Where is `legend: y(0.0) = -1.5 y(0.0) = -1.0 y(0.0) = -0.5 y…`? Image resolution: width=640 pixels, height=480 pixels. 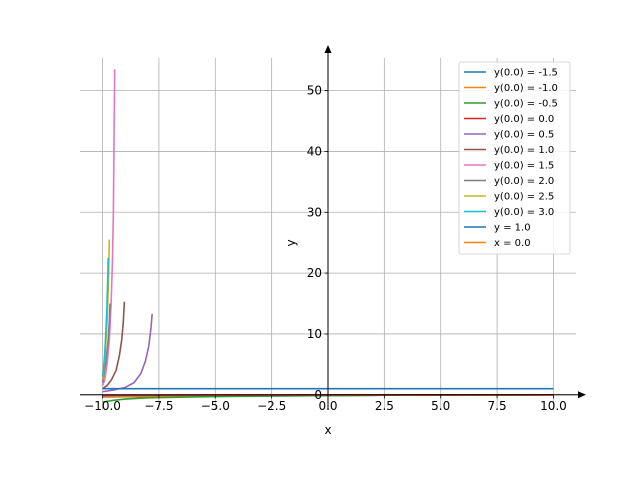
legend: y(0.0) = -1.5 y(0.0) = -1.0 y(0.0) = -0.5 y… is located at coordinates (514, 158).